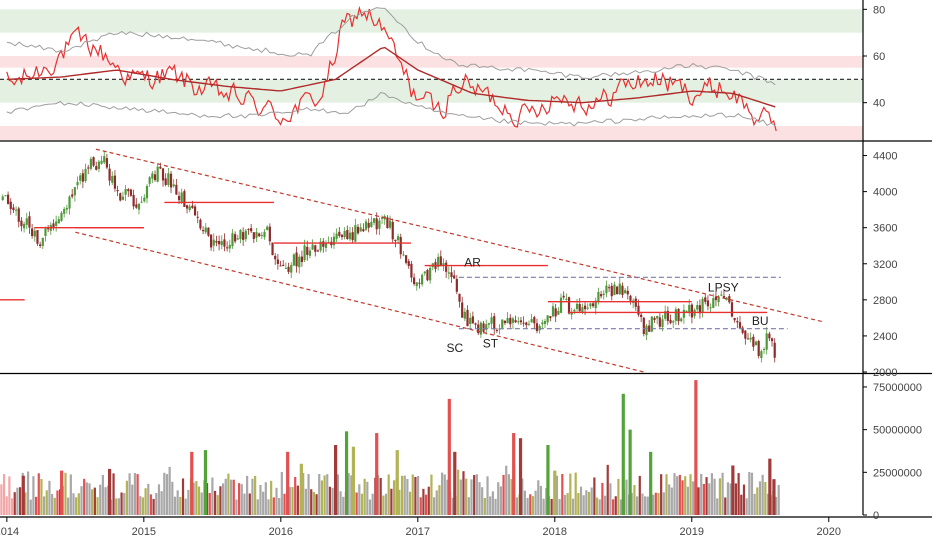 This screenshot has width=932, height=555. Describe the element at coordinates (897, 388) in the screenshot. I see `volume-tick-label-3: 75000000` at that location.